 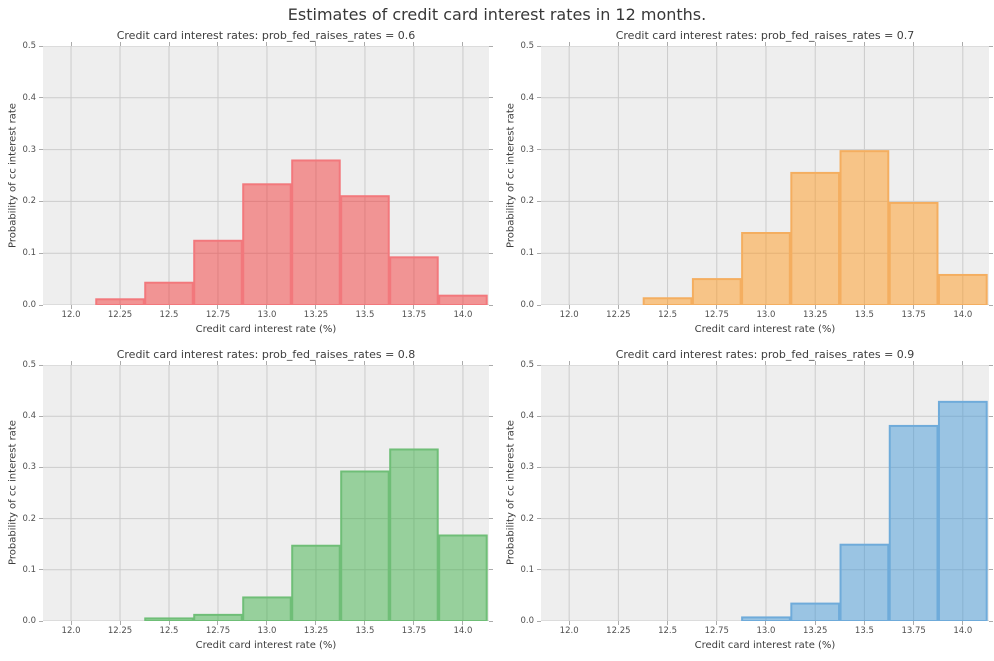 What do you see at coordinates (523, 175) in the screenshot?
I see `y-tick-labels: 0.0 0.1 0.2 0.3 0.4 0.5` at bounding box center [523, 175].